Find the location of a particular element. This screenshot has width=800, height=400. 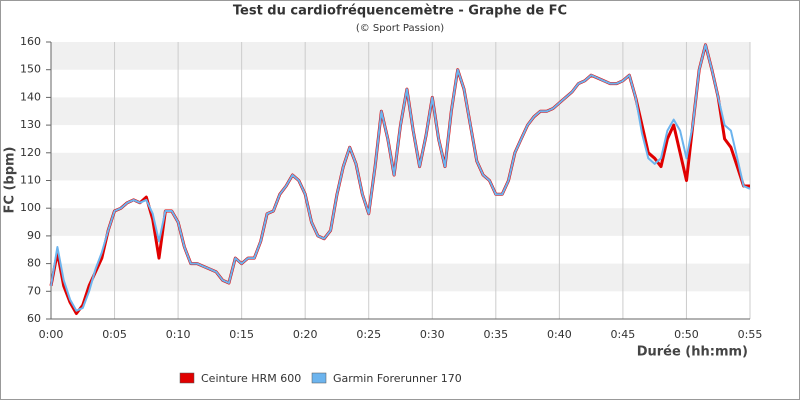

legend-label: Ceinture HRM 600 is located at coordinates (251, 378).